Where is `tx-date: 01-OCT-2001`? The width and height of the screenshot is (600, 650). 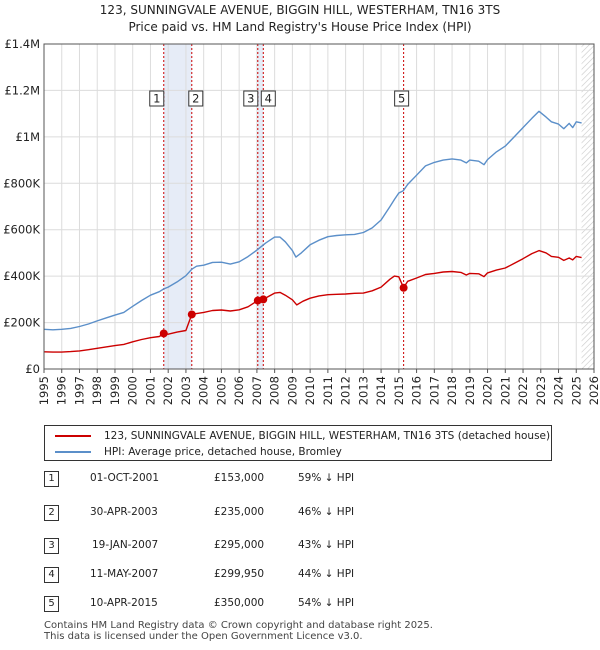
tx-date: 01-OCT-2001 is located at coordinates (124, 478).